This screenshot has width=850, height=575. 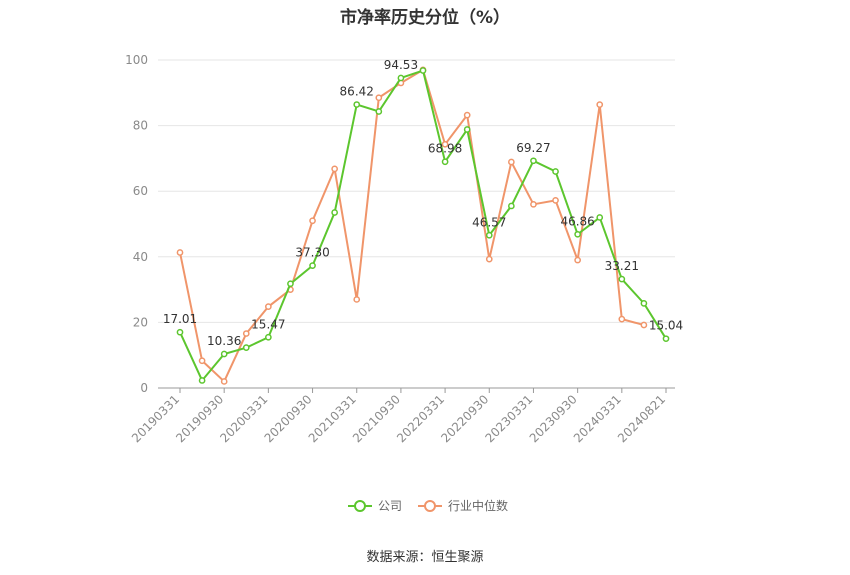 What do you see at coordinates (489, 222) in the screenshot?
I see `data-label: 46.57` at bounding box center [489, 222].